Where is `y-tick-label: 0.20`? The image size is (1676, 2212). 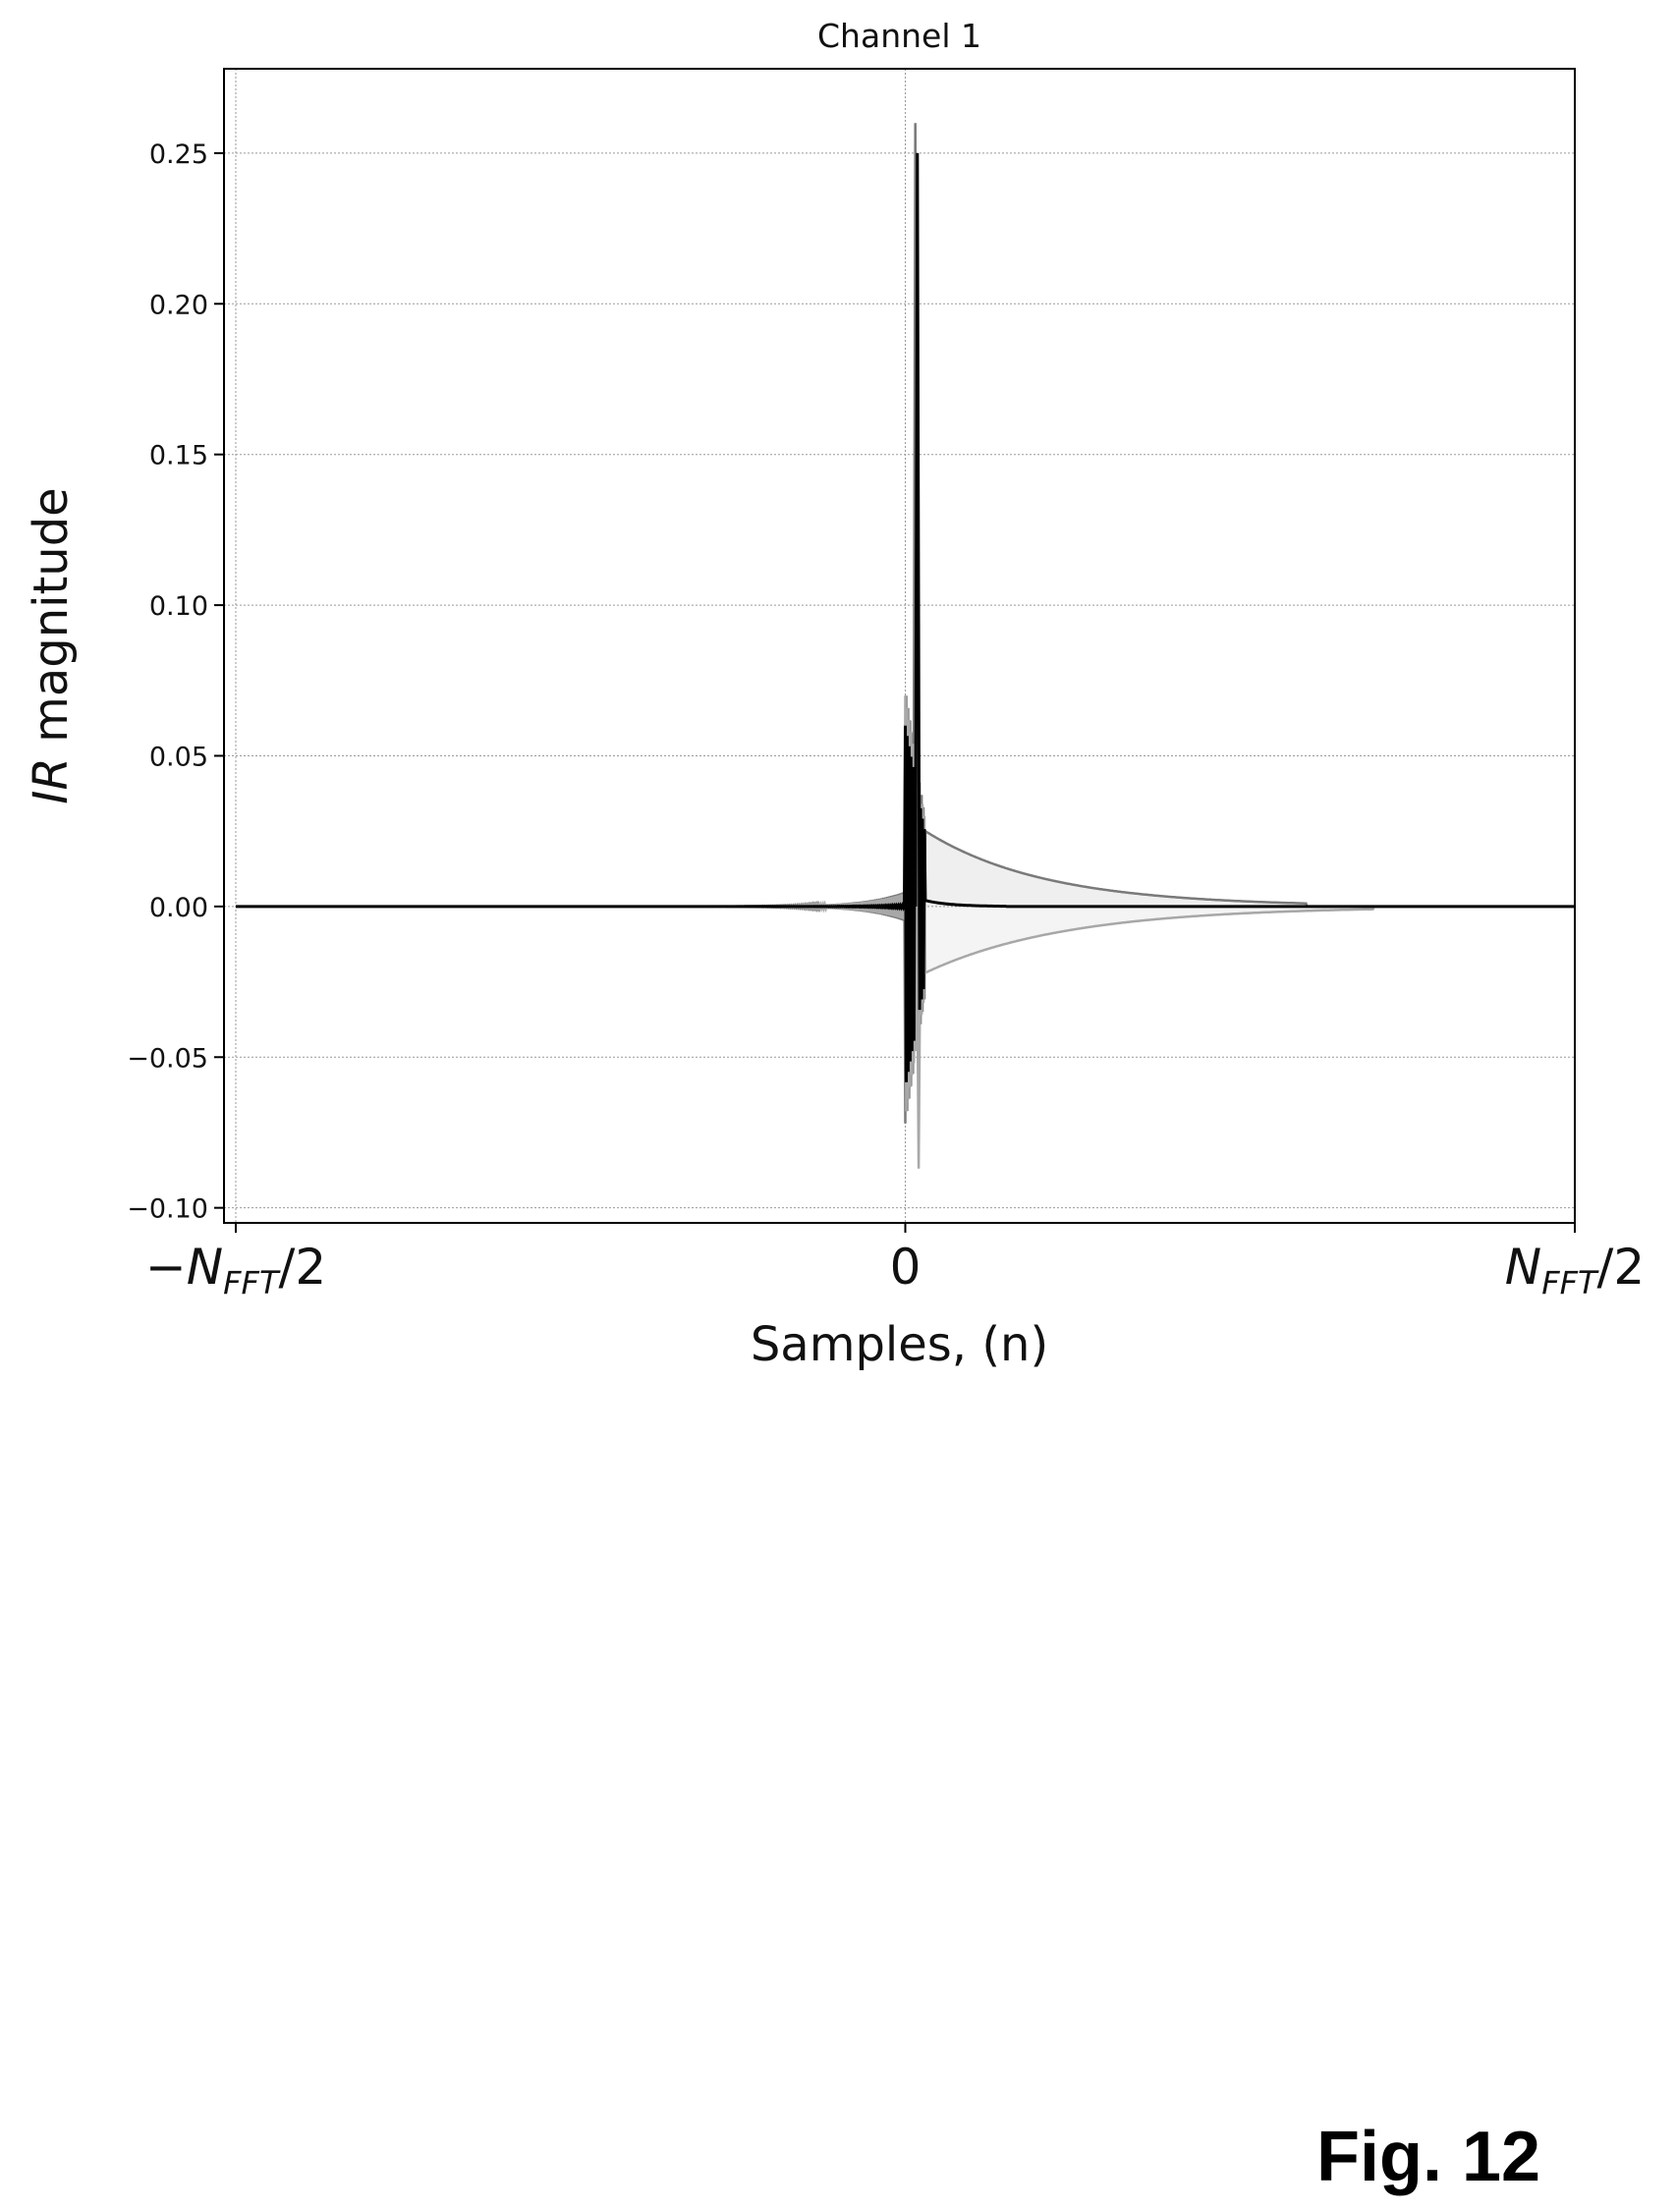 y-tick-label: 0.20 is located at coordinates (178, 305).